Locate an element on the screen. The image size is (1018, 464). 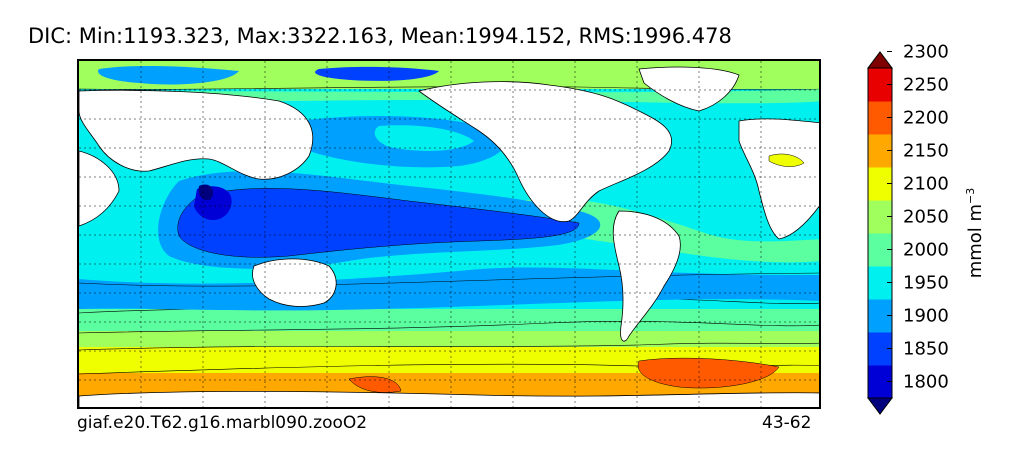
units-exponent: −3 is located at coordinates (970, 195).